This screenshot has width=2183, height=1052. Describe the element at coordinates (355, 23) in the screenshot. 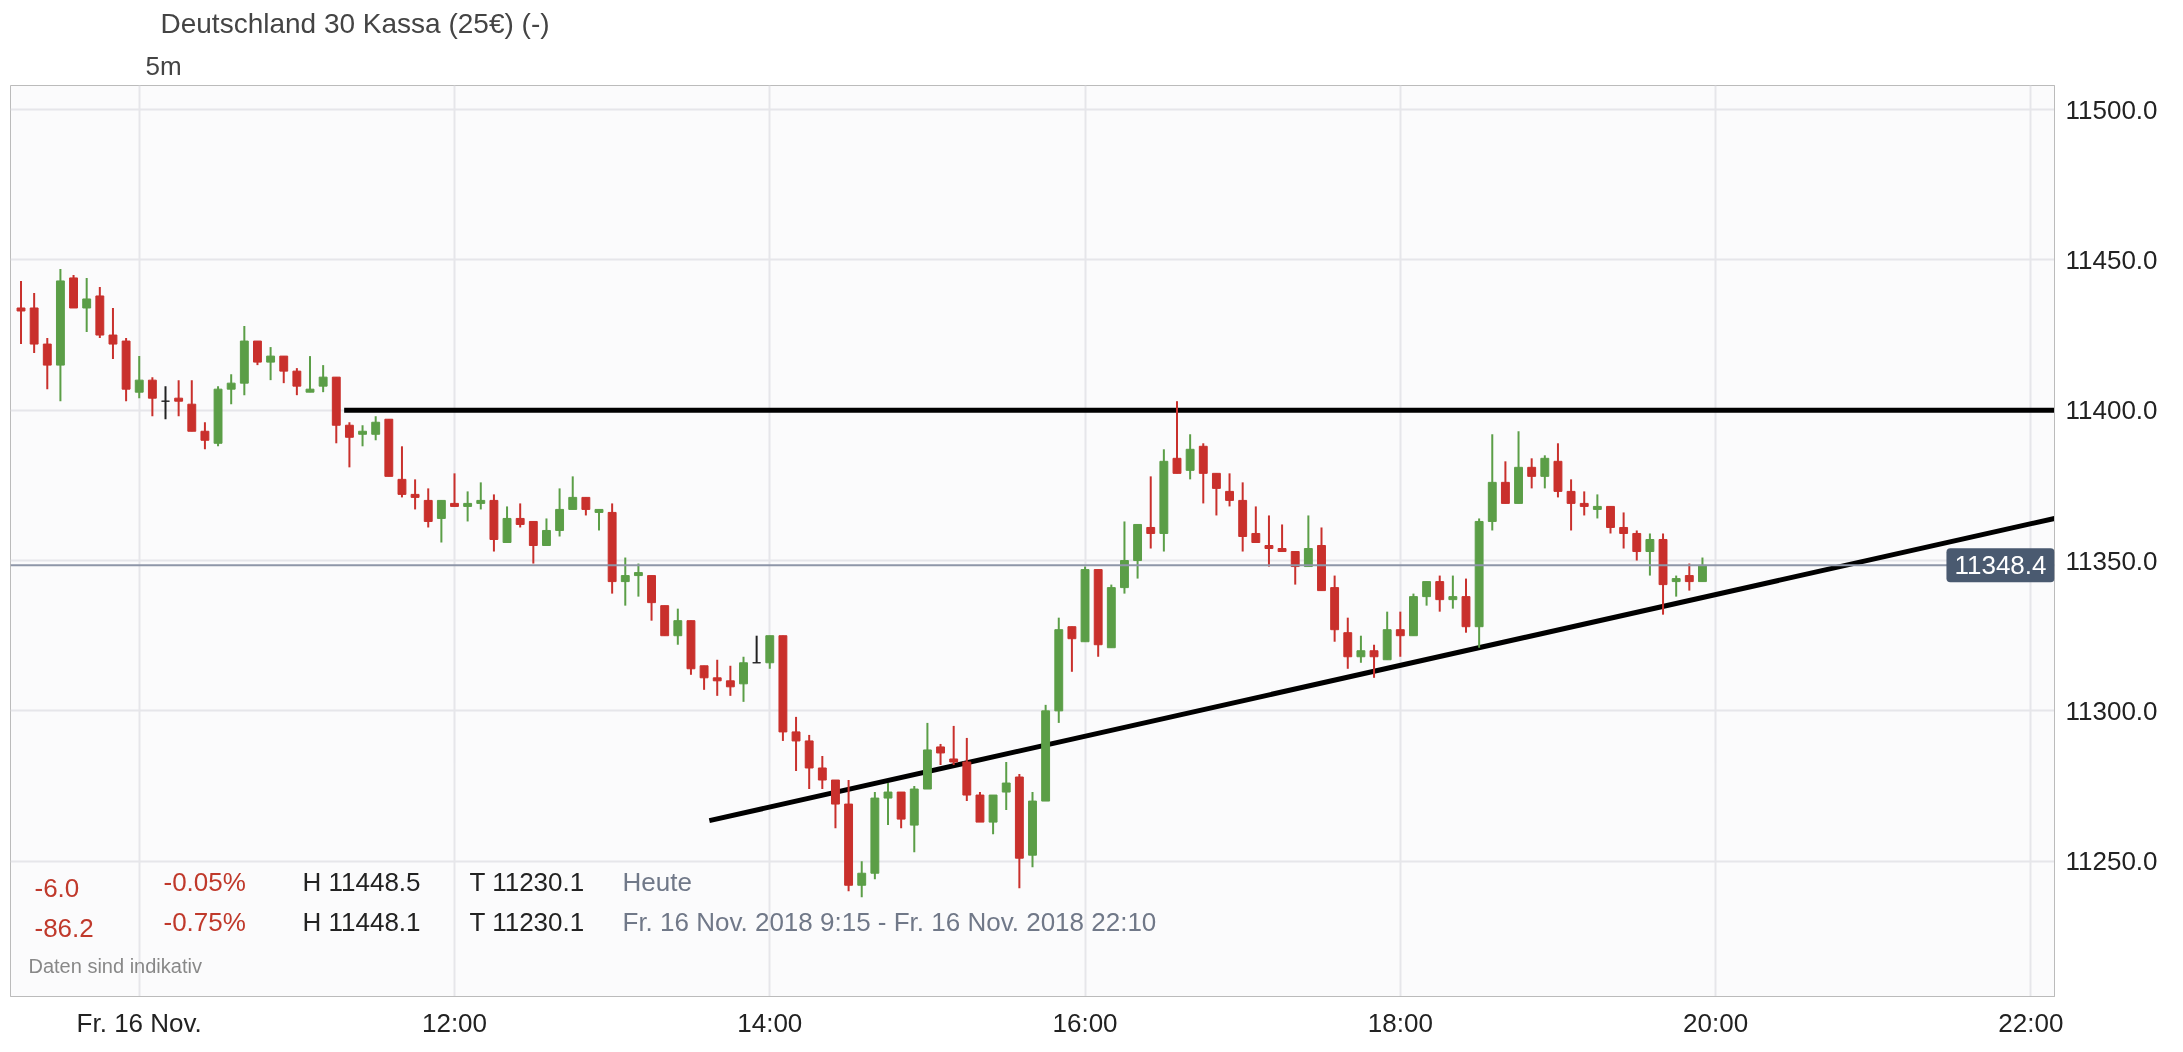

I see `chart-title: Deutschland 30 Kassa (25€) (-)` at that location.